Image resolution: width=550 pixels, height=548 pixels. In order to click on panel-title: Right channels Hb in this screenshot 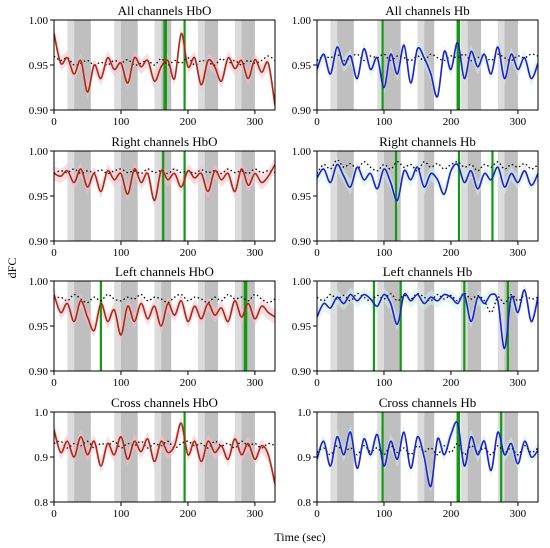, I will do `click(427, 141)`.